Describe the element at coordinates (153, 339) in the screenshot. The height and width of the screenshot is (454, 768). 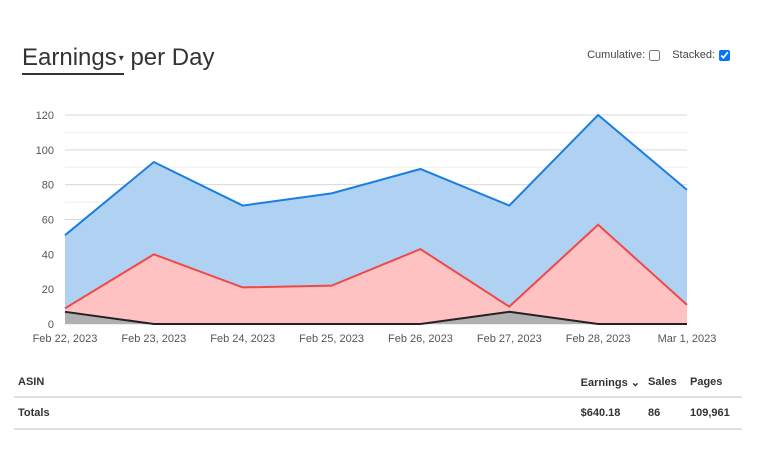
I see `x-tick-label: Feb 23, 2023` at that location.